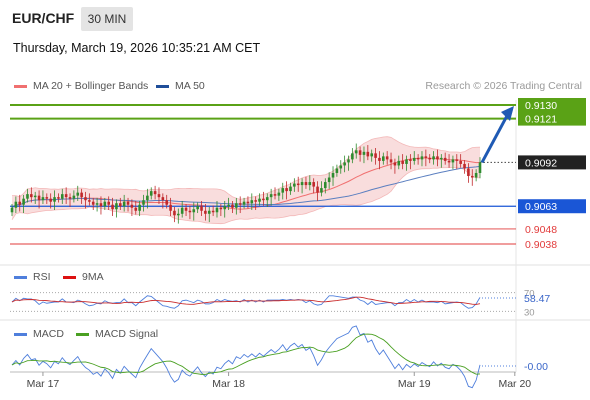 This screenshot has height=400, width=590. What do you see at coordinates (39, 334) in the screenshot?
I see `legend-macd: MACD` at bounding box center [39, 334].